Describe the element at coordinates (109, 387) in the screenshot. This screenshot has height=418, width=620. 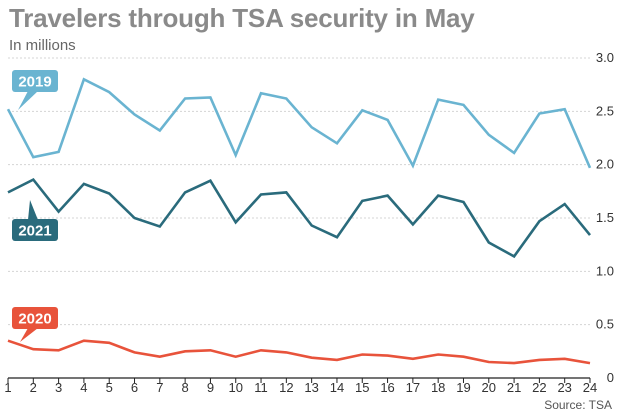
I see `x-tick-label: 5` at that location.